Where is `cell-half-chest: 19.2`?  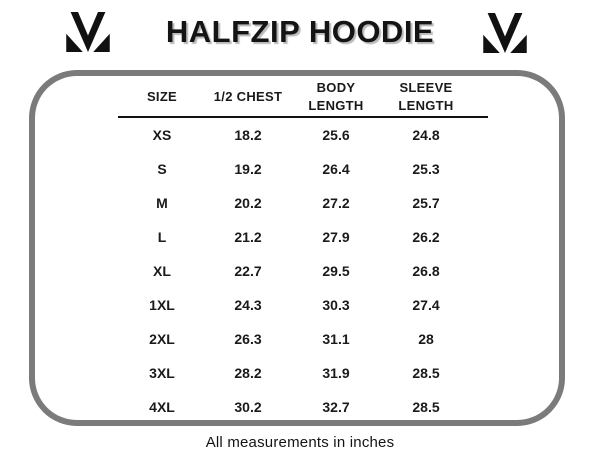 cell-half-chest: 19.2 is located at coordinates (248, 169).